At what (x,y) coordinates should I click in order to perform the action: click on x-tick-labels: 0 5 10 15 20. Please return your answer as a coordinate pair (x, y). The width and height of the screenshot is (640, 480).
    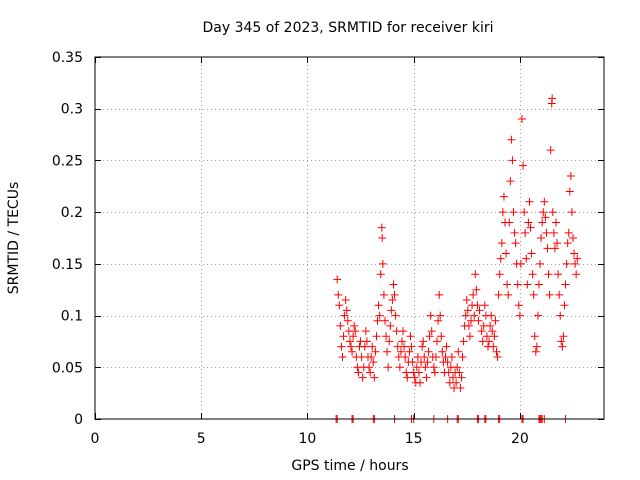
    Looking at the image, I should click on (310, 439).